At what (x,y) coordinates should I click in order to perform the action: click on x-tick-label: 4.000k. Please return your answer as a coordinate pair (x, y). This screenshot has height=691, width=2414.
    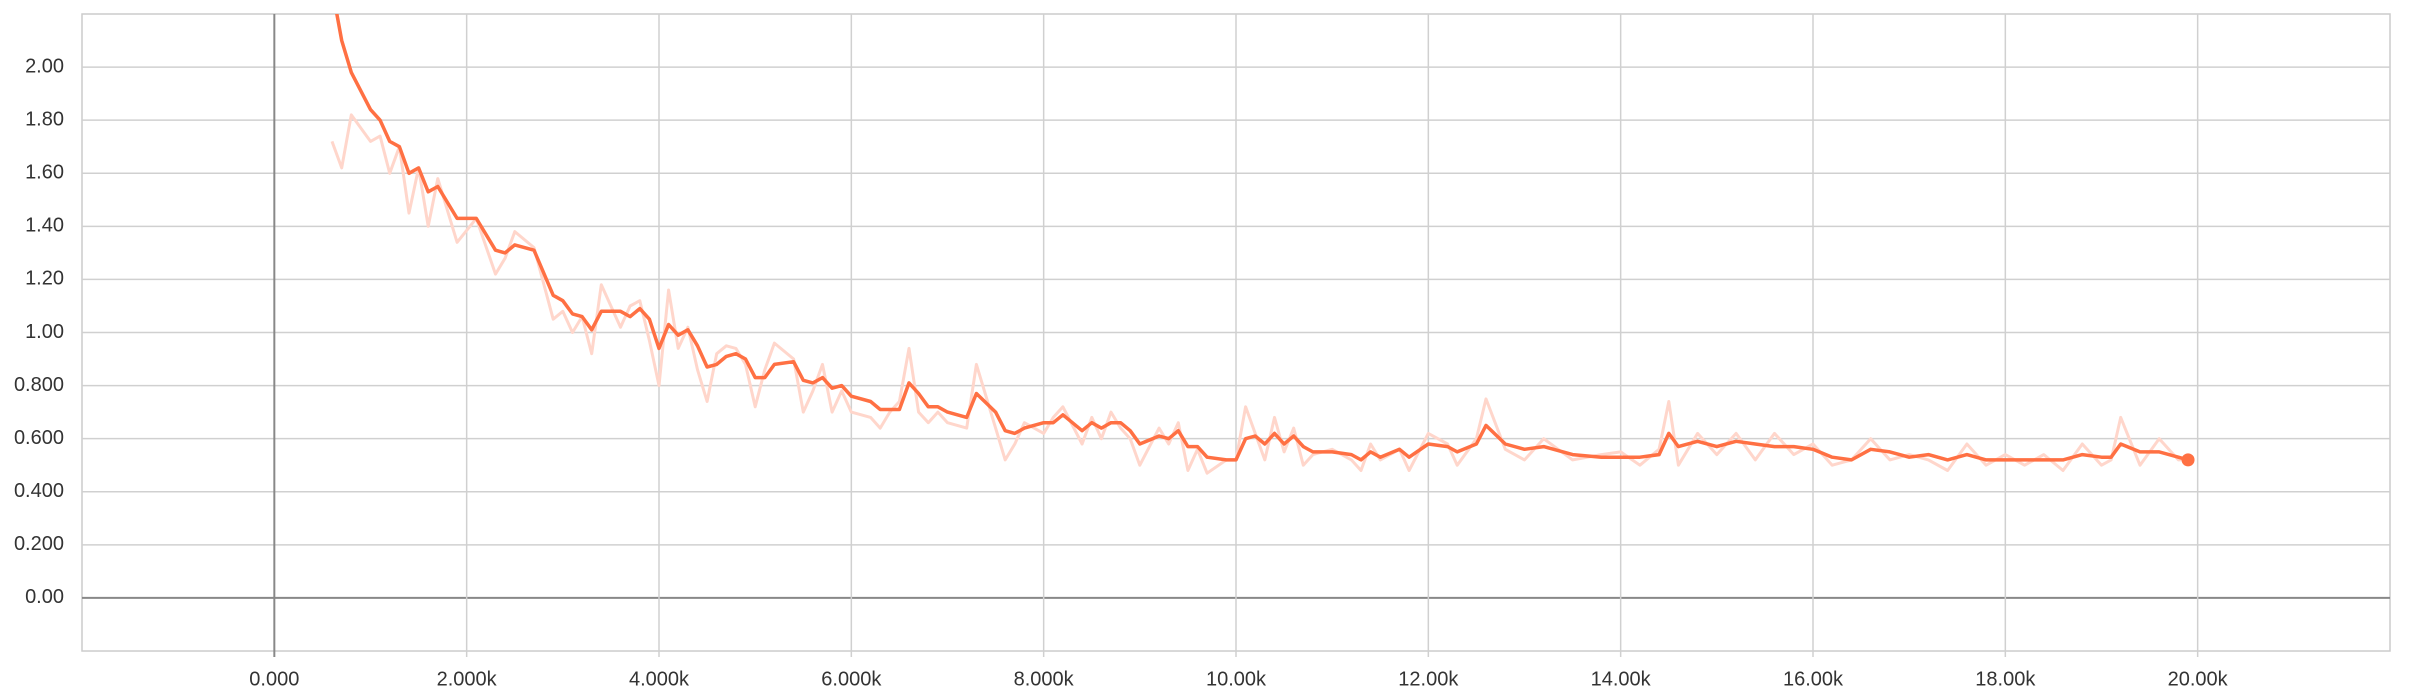
    Looking at the image, I should click on (659, 679).